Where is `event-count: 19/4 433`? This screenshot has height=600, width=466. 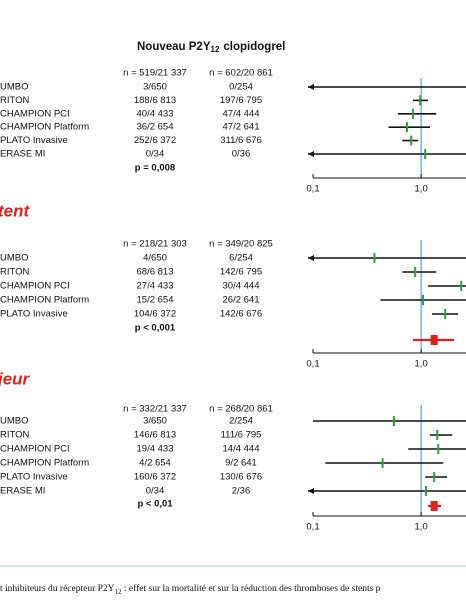 event-count: 19/4 433 is located at coordinates (155, 449).